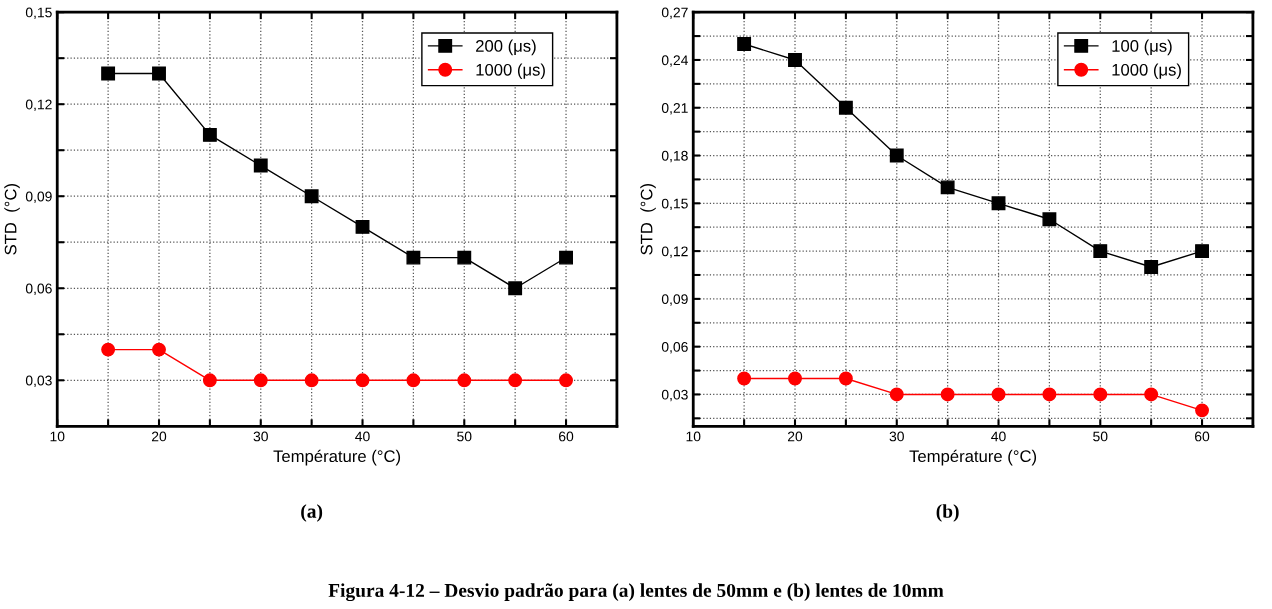  Describe the element at coordinates (506, 47) in the screenshot. I see `legend-label: 200 (μs)` at that location.